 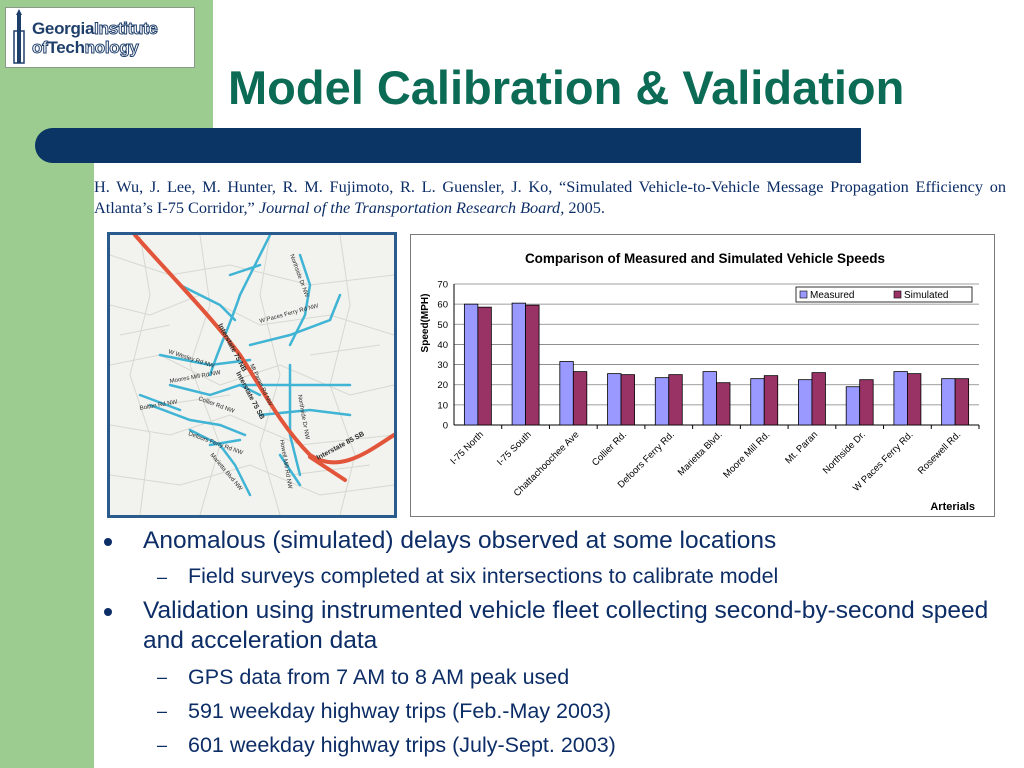 I want to click on map-label-collier: Collier Rd NW, so click(x=216, y=405).